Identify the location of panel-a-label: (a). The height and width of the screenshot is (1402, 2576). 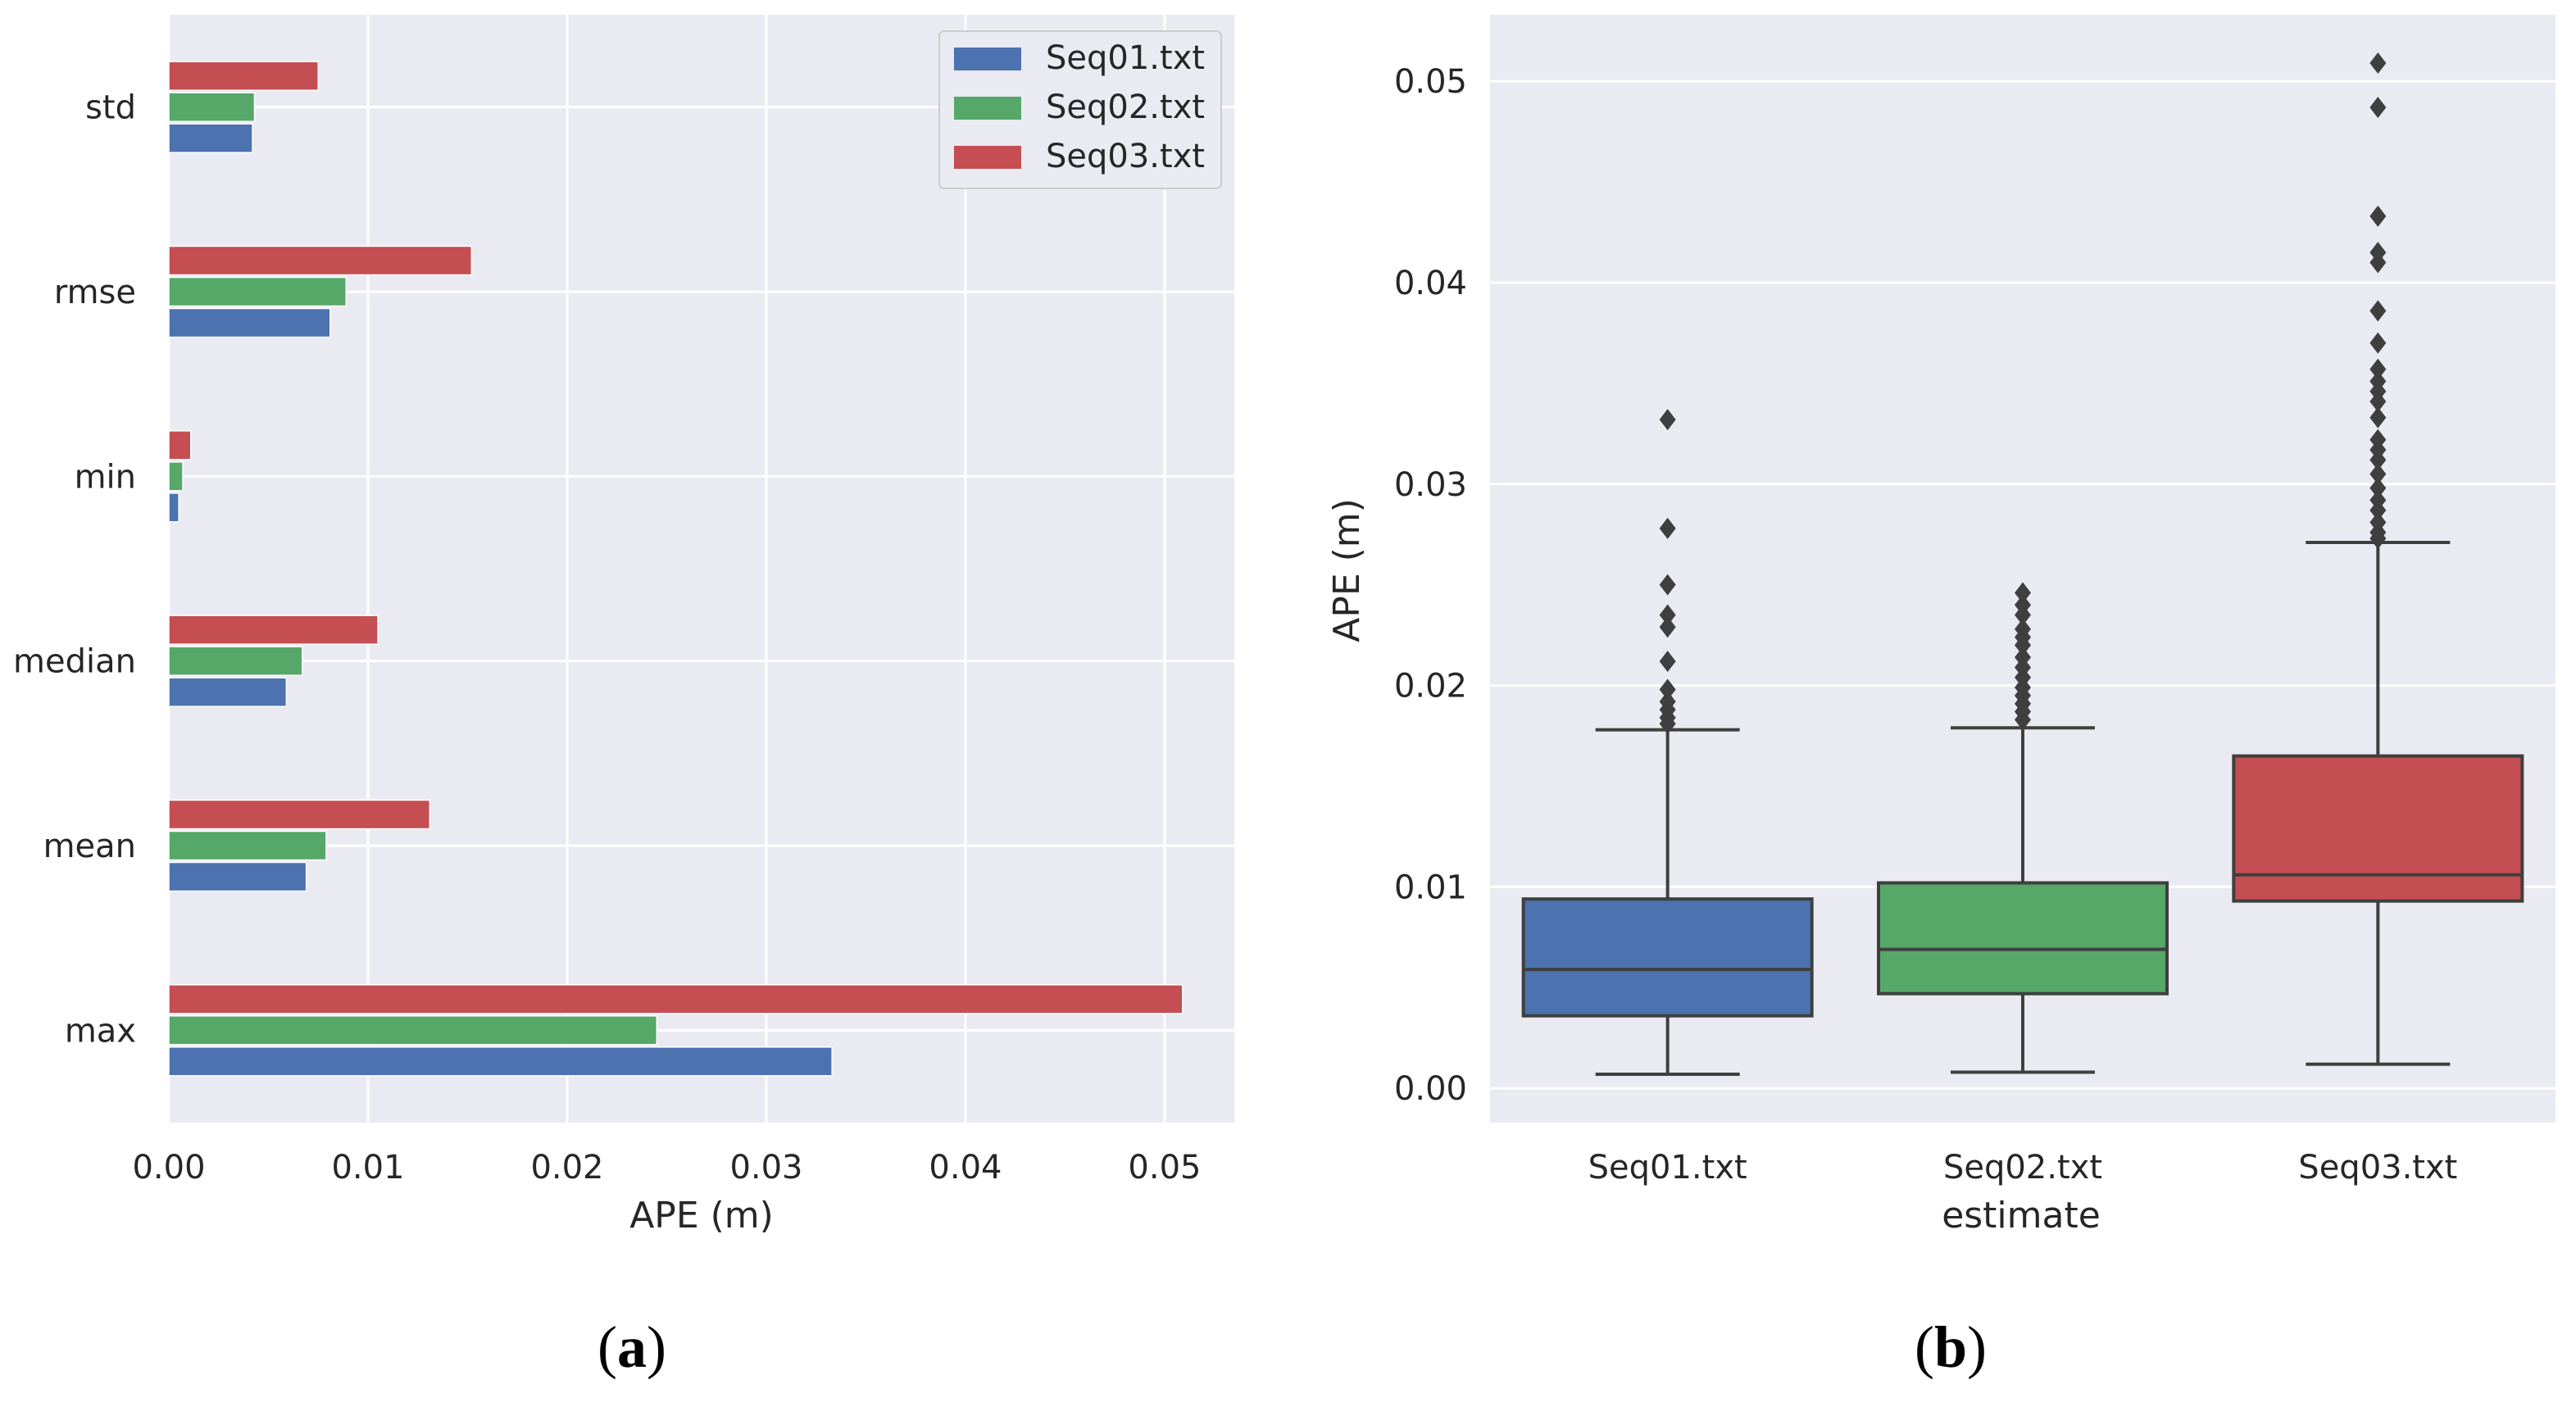
(631, 1347).